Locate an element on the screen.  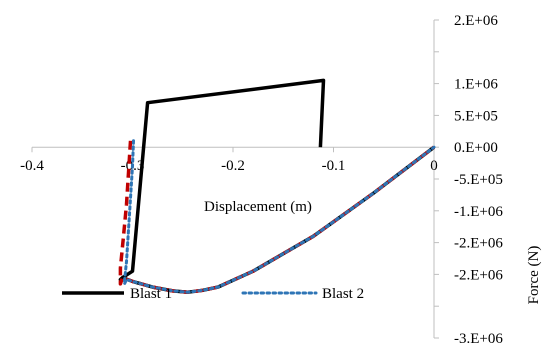
y-tick-label: 5.E+05 is located at coordinates (476, 116).